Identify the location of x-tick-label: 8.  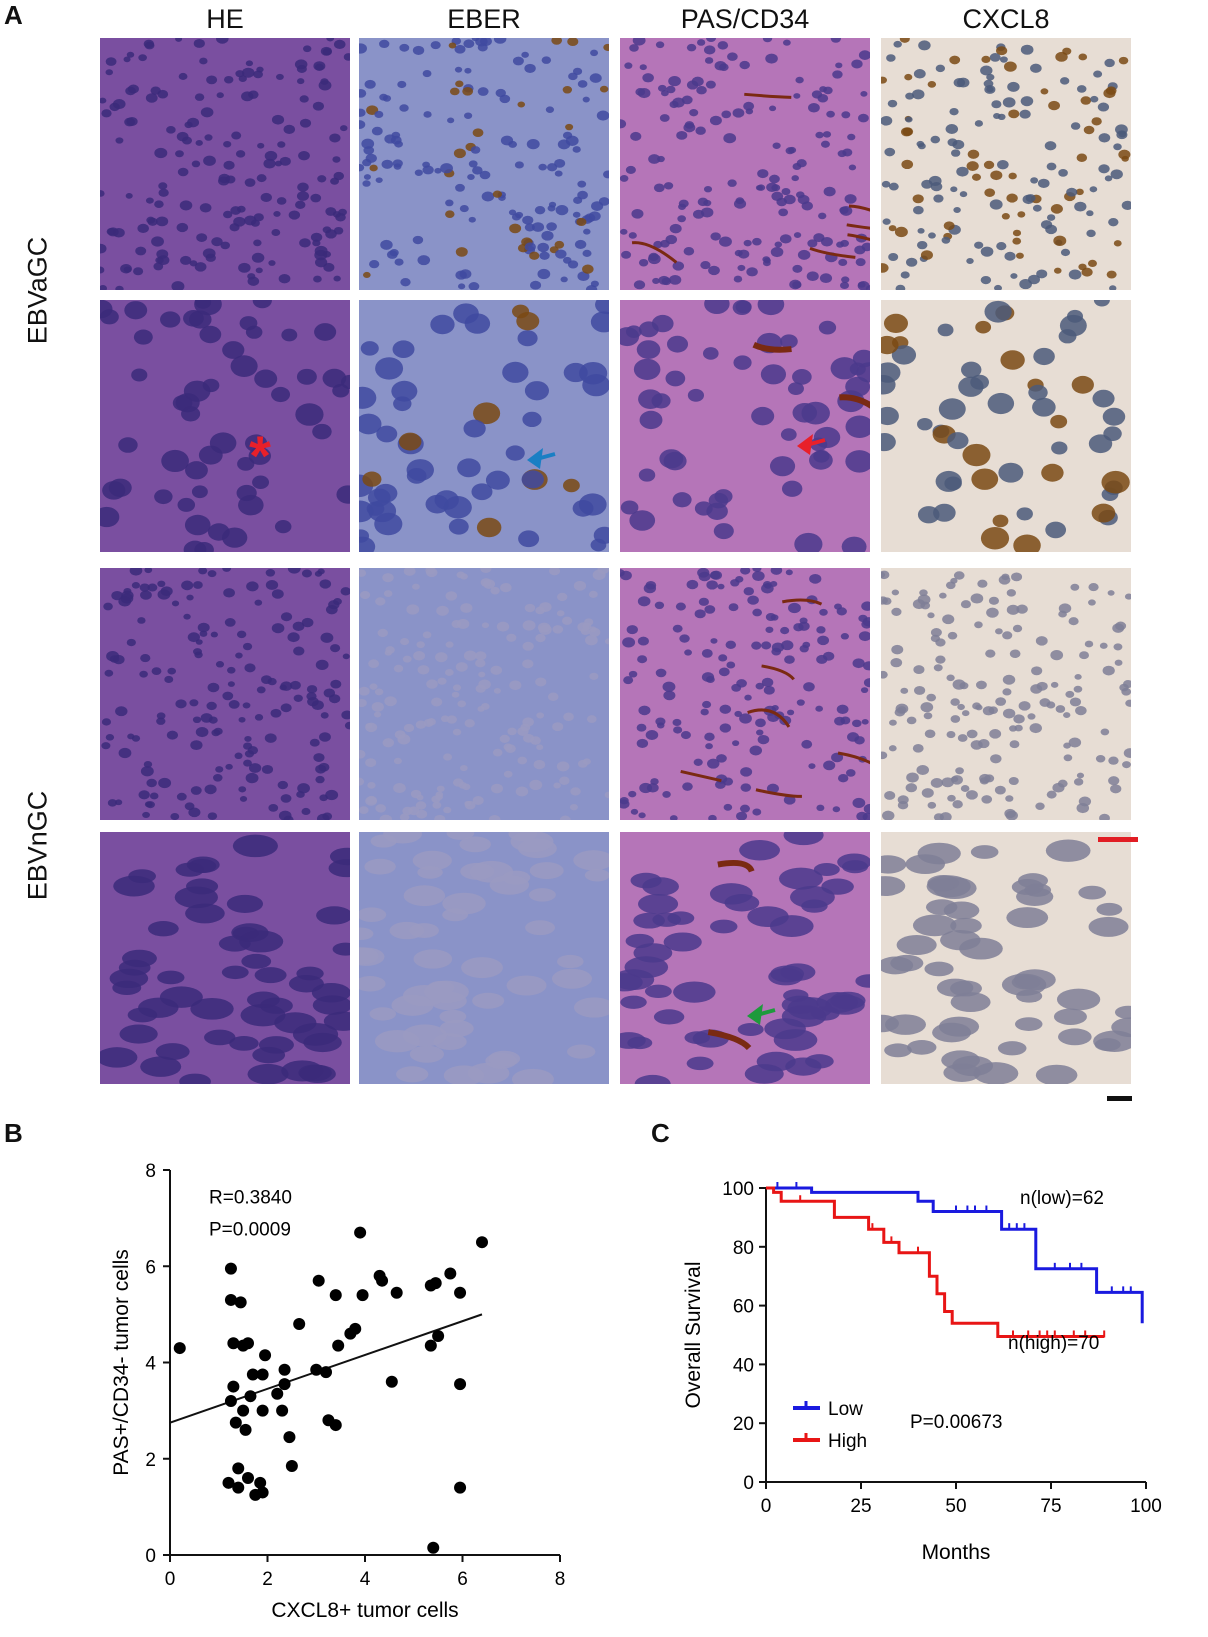
(560, 1579).